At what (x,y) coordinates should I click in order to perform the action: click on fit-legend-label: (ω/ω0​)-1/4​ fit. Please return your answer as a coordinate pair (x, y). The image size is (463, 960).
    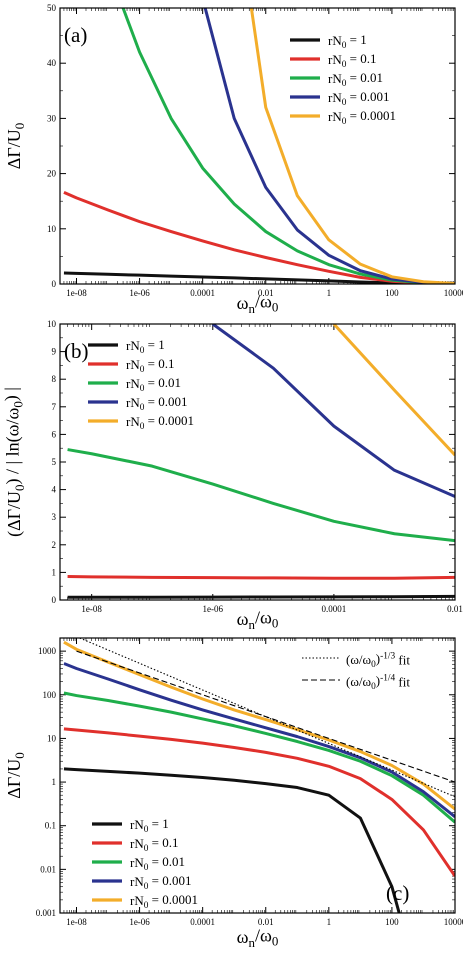
    Looking at the image, I should click on (378, 682).